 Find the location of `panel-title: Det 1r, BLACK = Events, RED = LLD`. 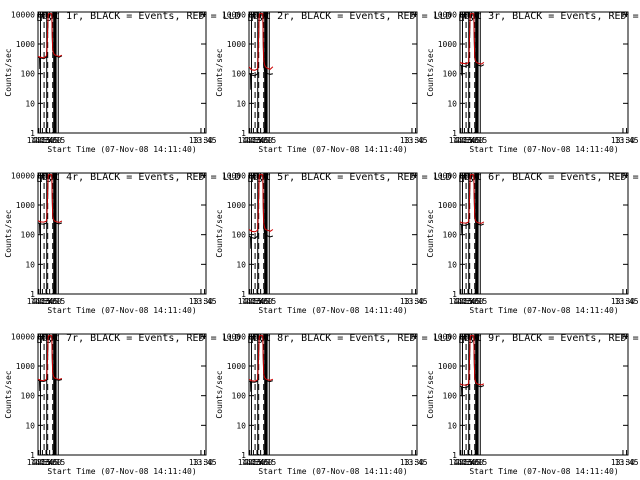

panel-title: Det 1r, BLACK = Events, RED = LLD is located at coordinates (141, 16).